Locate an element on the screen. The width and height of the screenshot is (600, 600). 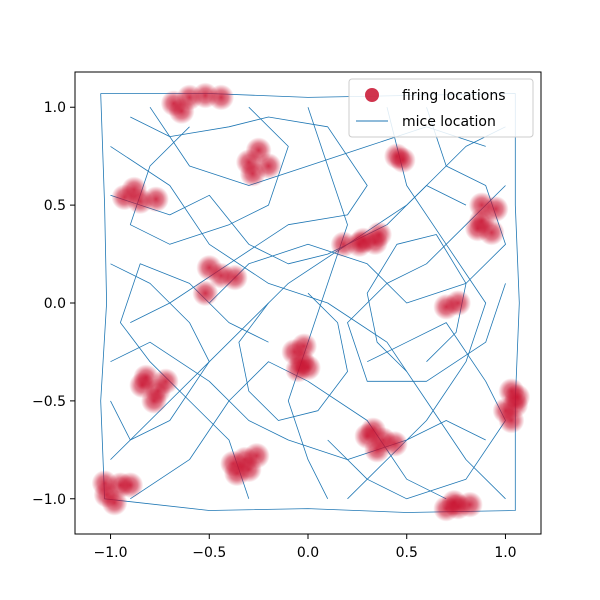
y-tick-label: −1.0 is located at coordinates (49, 500).